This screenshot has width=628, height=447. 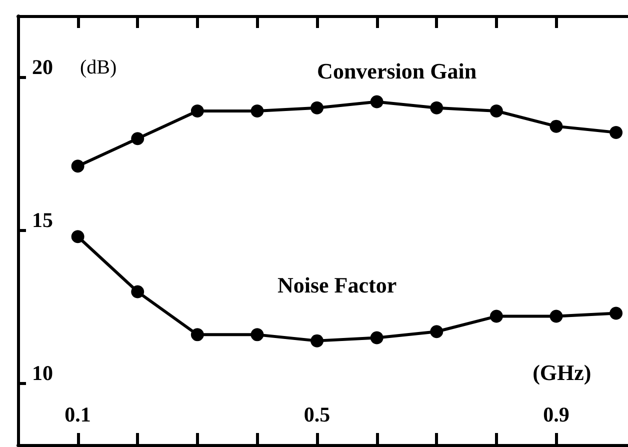 I want to click on x-tick-label: 0.9, so click(x=556, y=414).